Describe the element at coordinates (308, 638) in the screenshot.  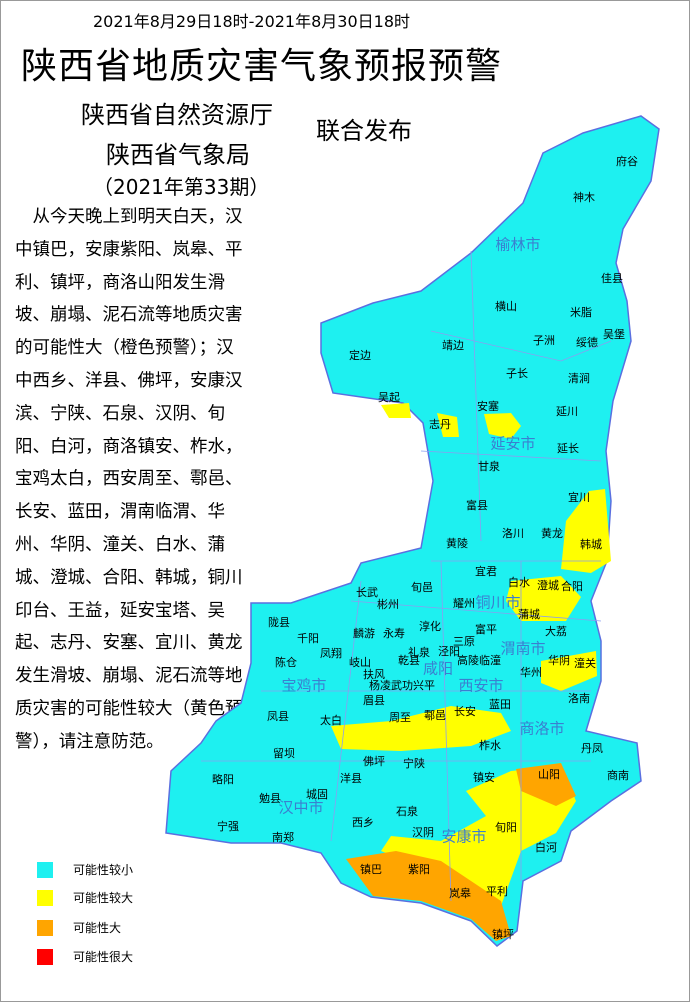
I see `county-label: 千阳` at that location.